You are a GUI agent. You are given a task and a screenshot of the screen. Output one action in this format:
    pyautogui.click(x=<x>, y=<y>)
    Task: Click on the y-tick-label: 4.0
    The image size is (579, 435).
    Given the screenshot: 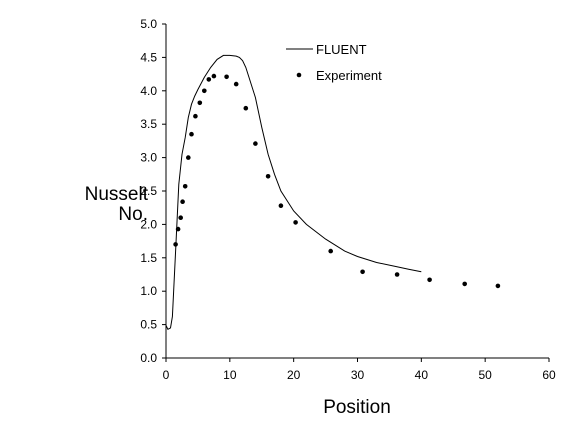 What is the action you would take?
    pyautogui.click(x=148, y=91)
    